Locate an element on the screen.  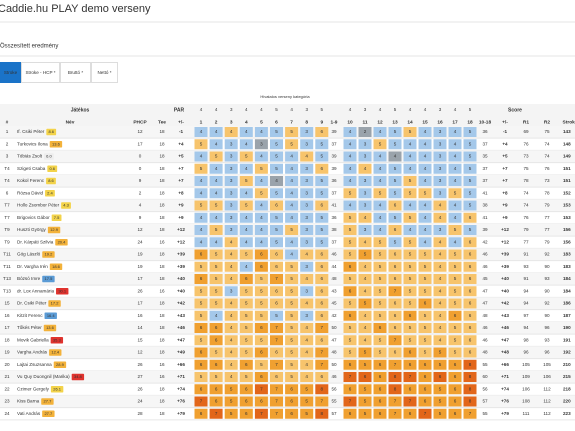
cell-total-diff: +7 is located at coordinates (181, 180).